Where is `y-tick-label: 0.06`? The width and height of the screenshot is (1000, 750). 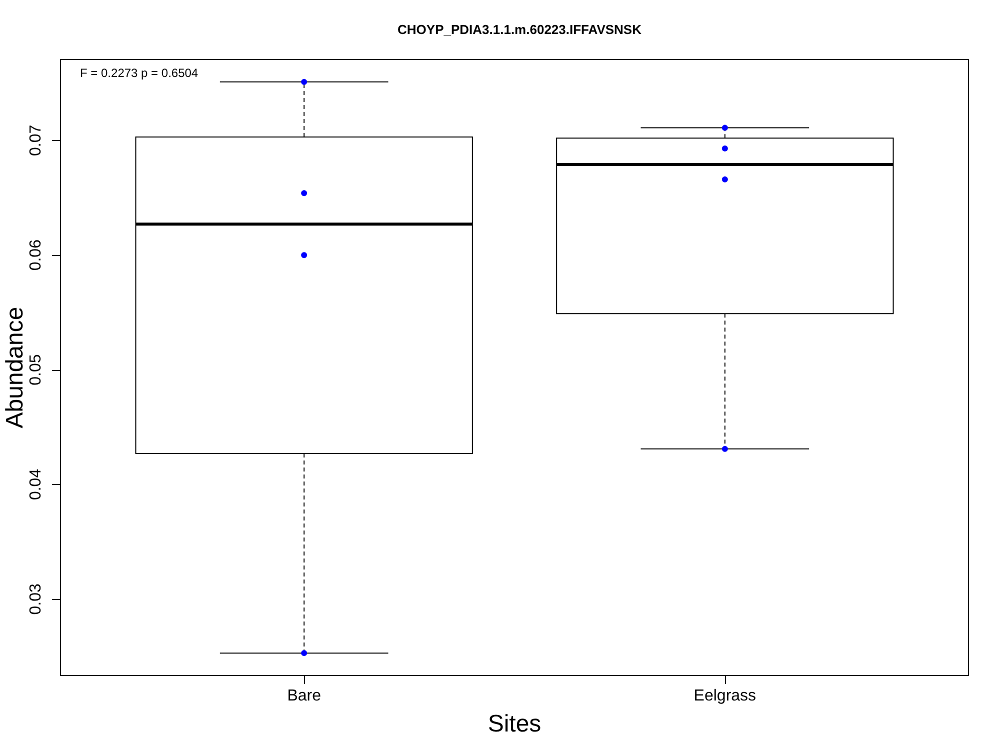 y-tick-label: 0.06 is located at coordinates (36, 255).